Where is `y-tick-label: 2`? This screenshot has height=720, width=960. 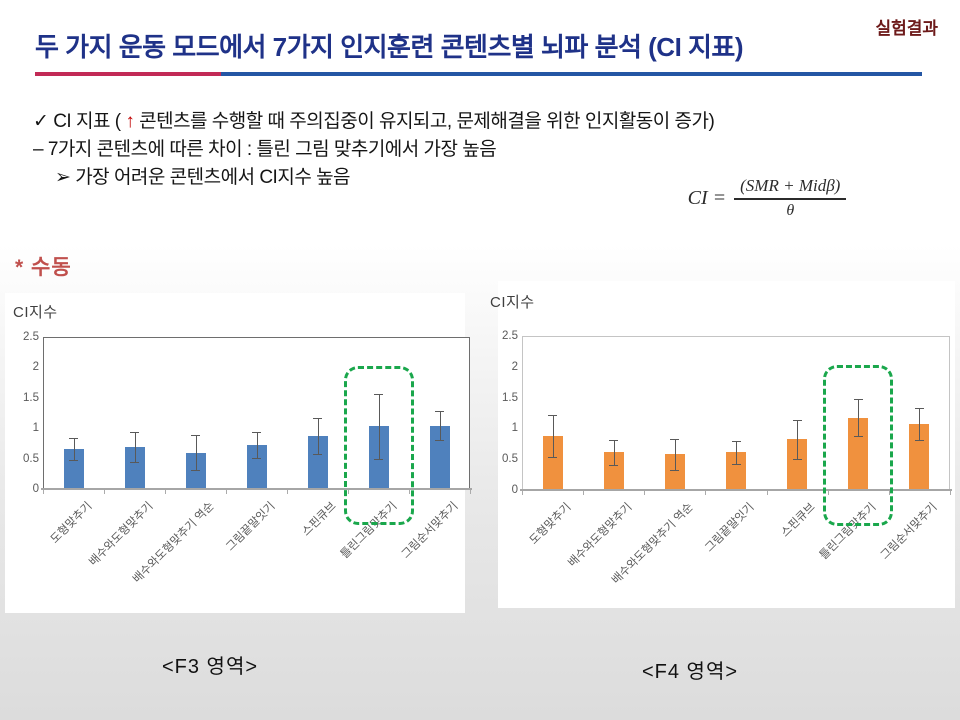 y-tick-label: 2 is located at coordinates (514, 366).